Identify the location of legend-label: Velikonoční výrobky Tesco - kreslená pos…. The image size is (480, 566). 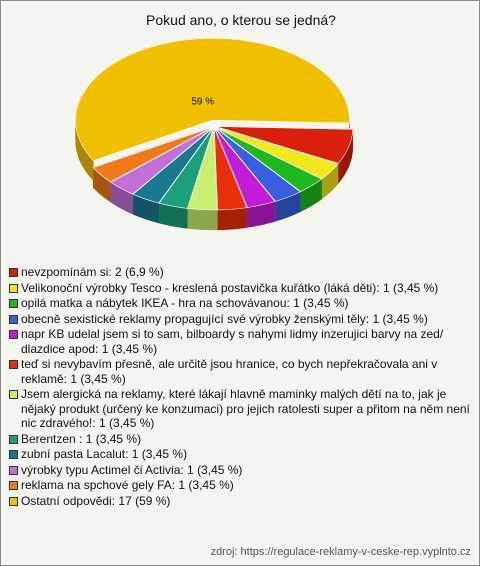
(230, 287).